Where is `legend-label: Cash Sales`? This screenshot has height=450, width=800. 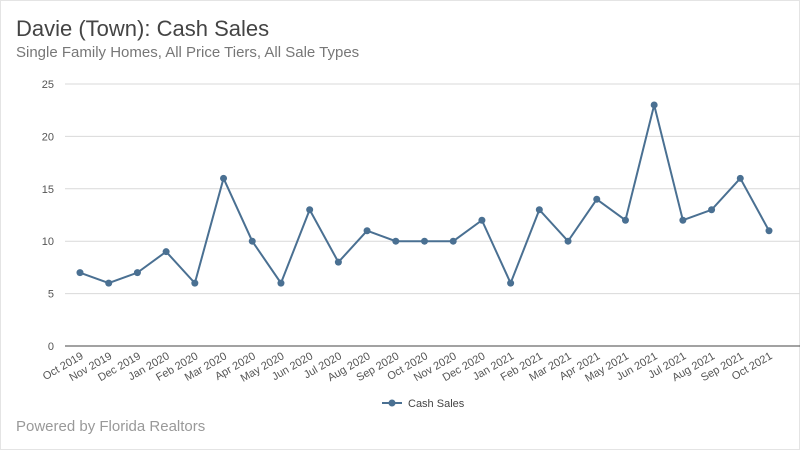
legend-label: Cash Sales is located at coordinates (436, 404).